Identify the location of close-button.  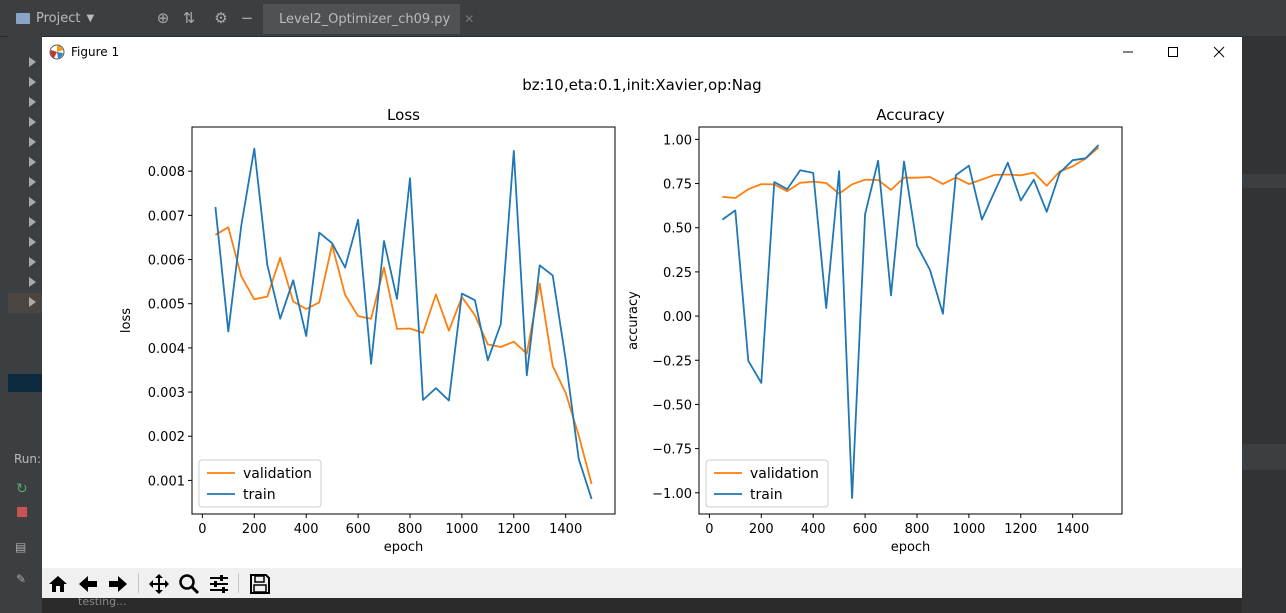
(1219, 52).